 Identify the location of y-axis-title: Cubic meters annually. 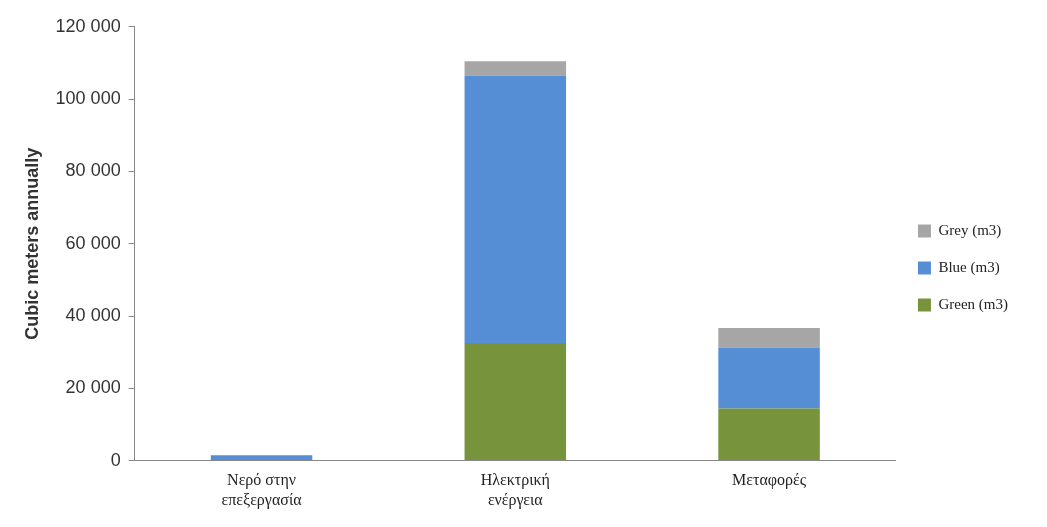
(31, 243).